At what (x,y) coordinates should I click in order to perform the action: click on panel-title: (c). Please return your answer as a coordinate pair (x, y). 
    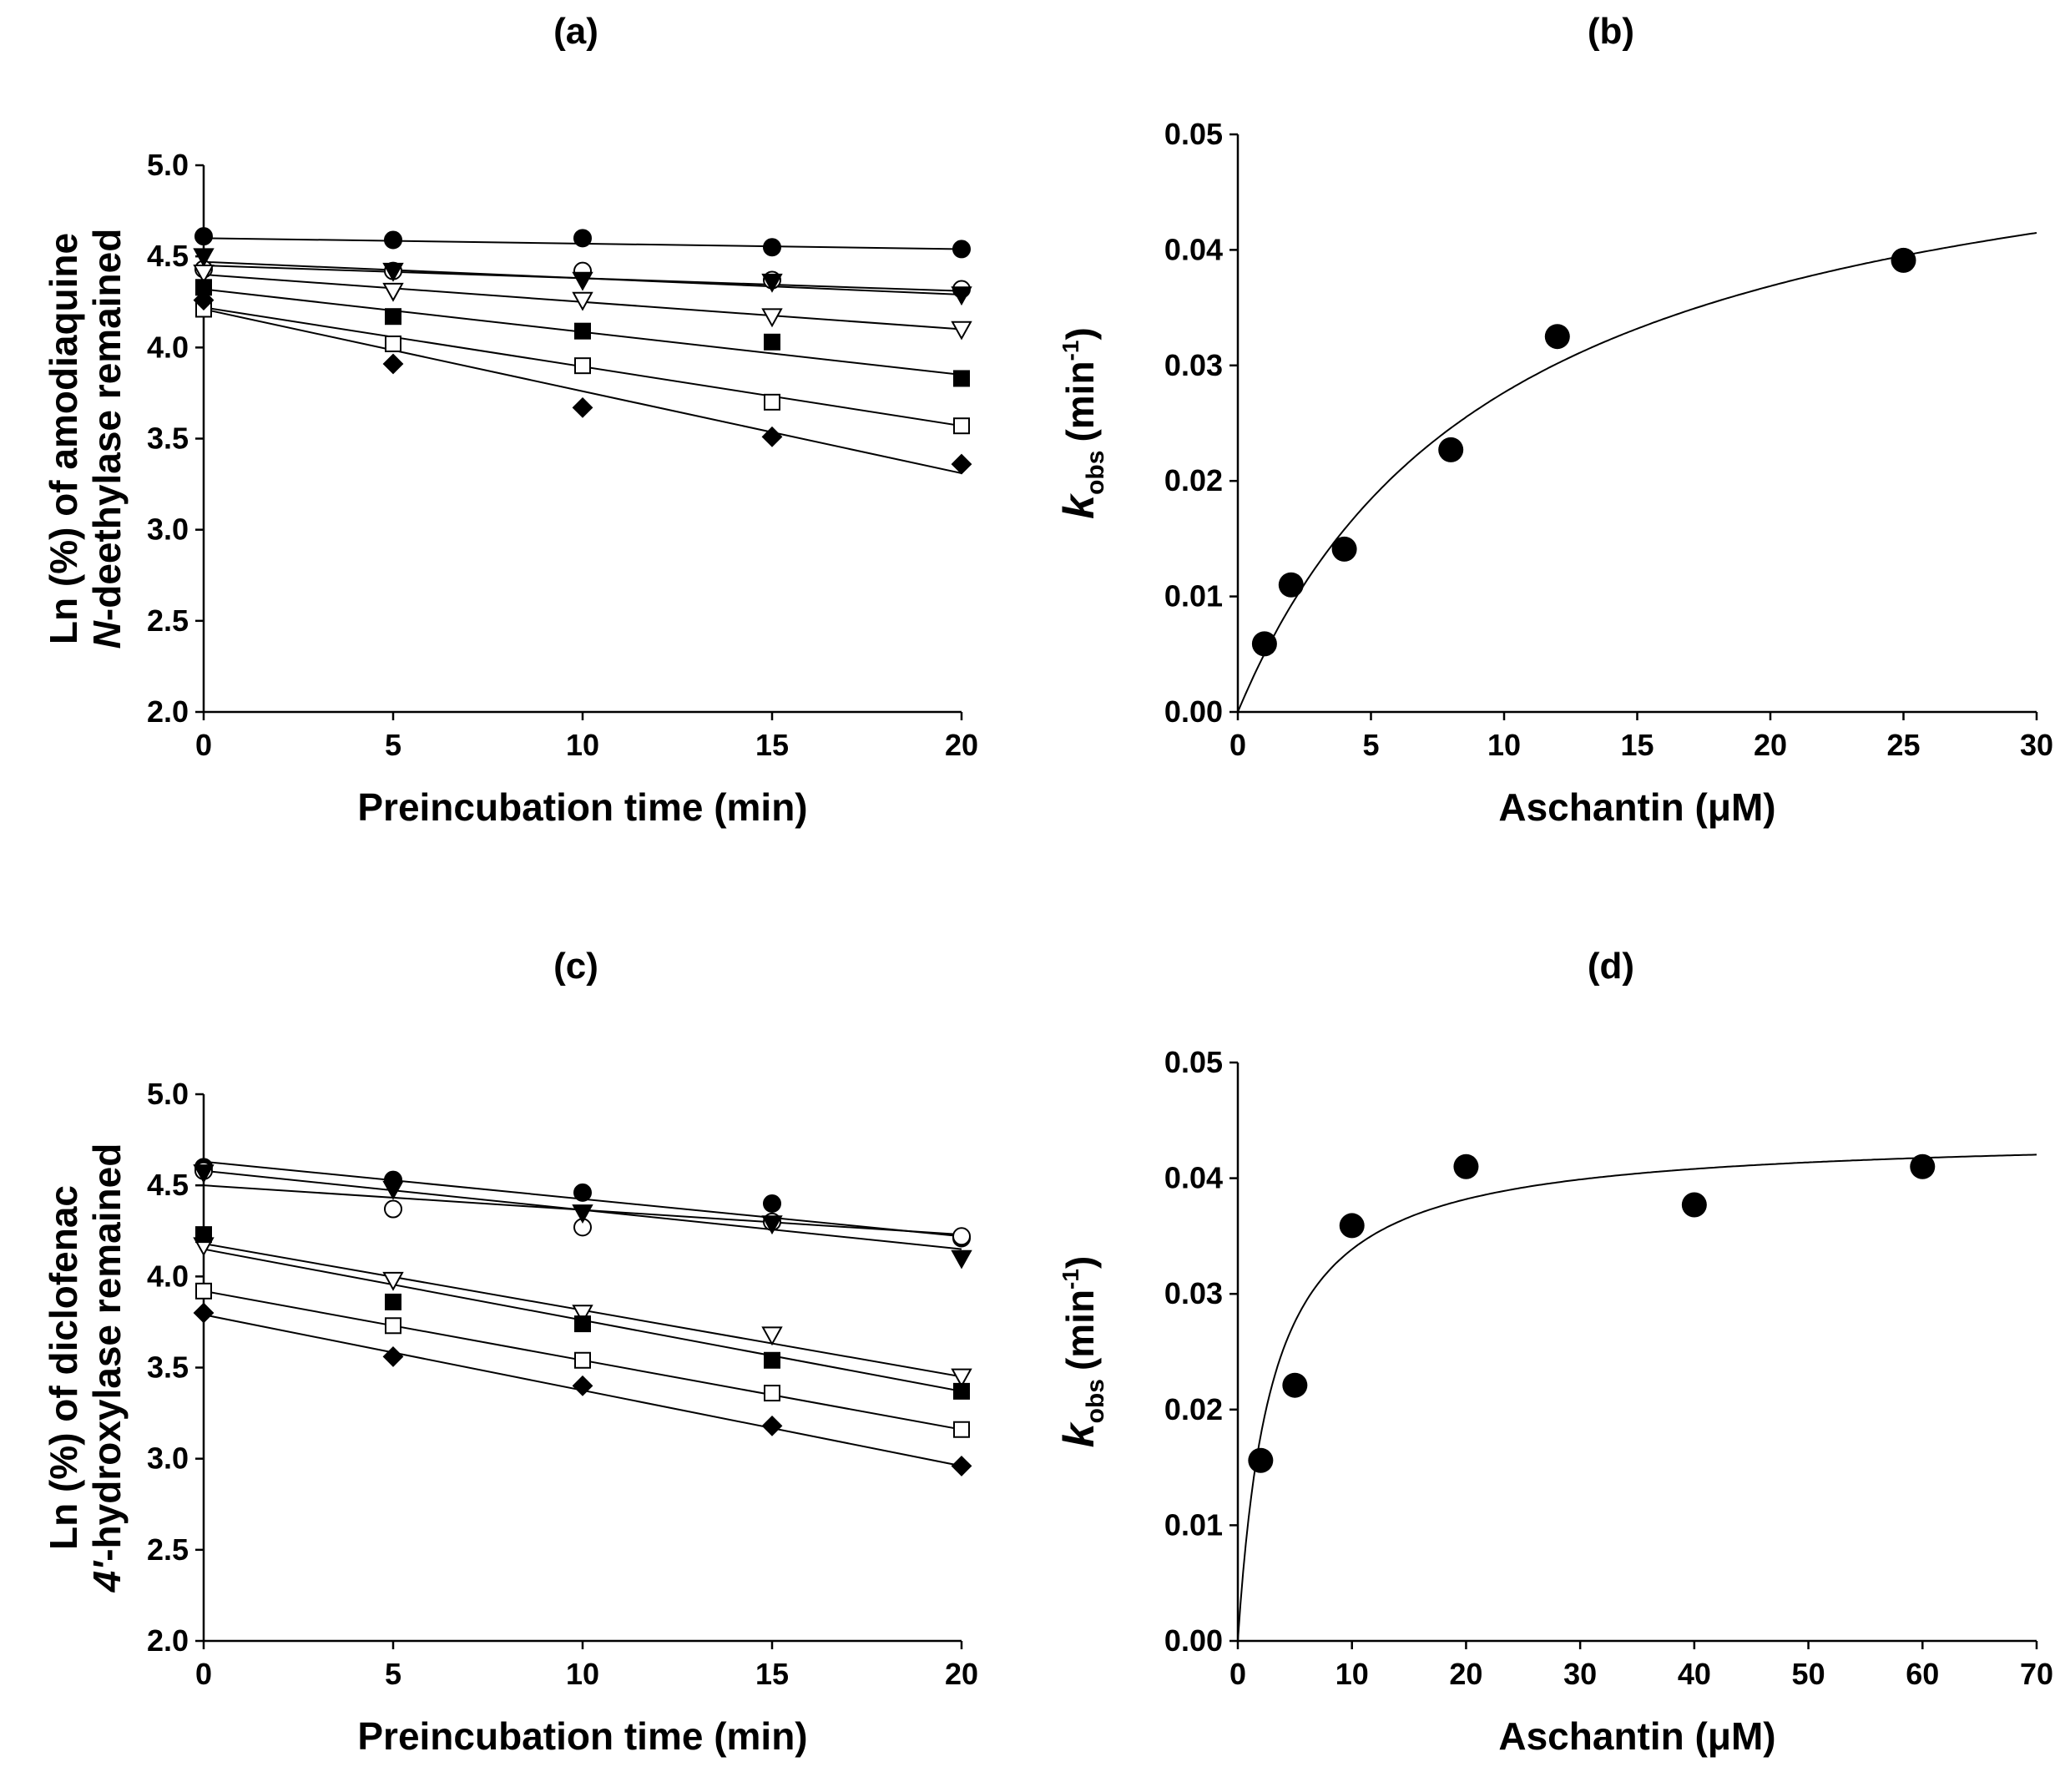
    Looking at the image, I should click on (575, 967).